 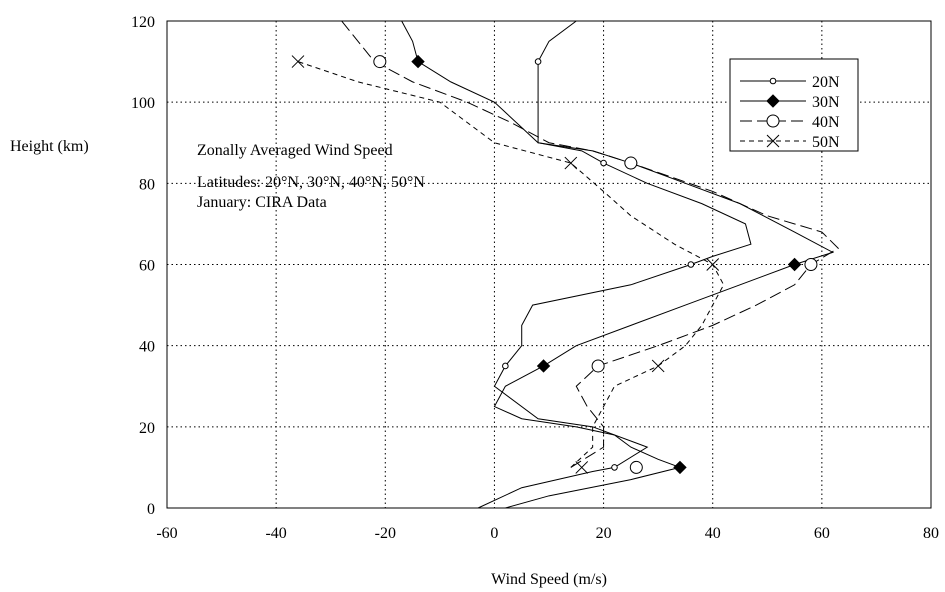 I want to click on legend-marker-20N, so click(x=773, y=81).